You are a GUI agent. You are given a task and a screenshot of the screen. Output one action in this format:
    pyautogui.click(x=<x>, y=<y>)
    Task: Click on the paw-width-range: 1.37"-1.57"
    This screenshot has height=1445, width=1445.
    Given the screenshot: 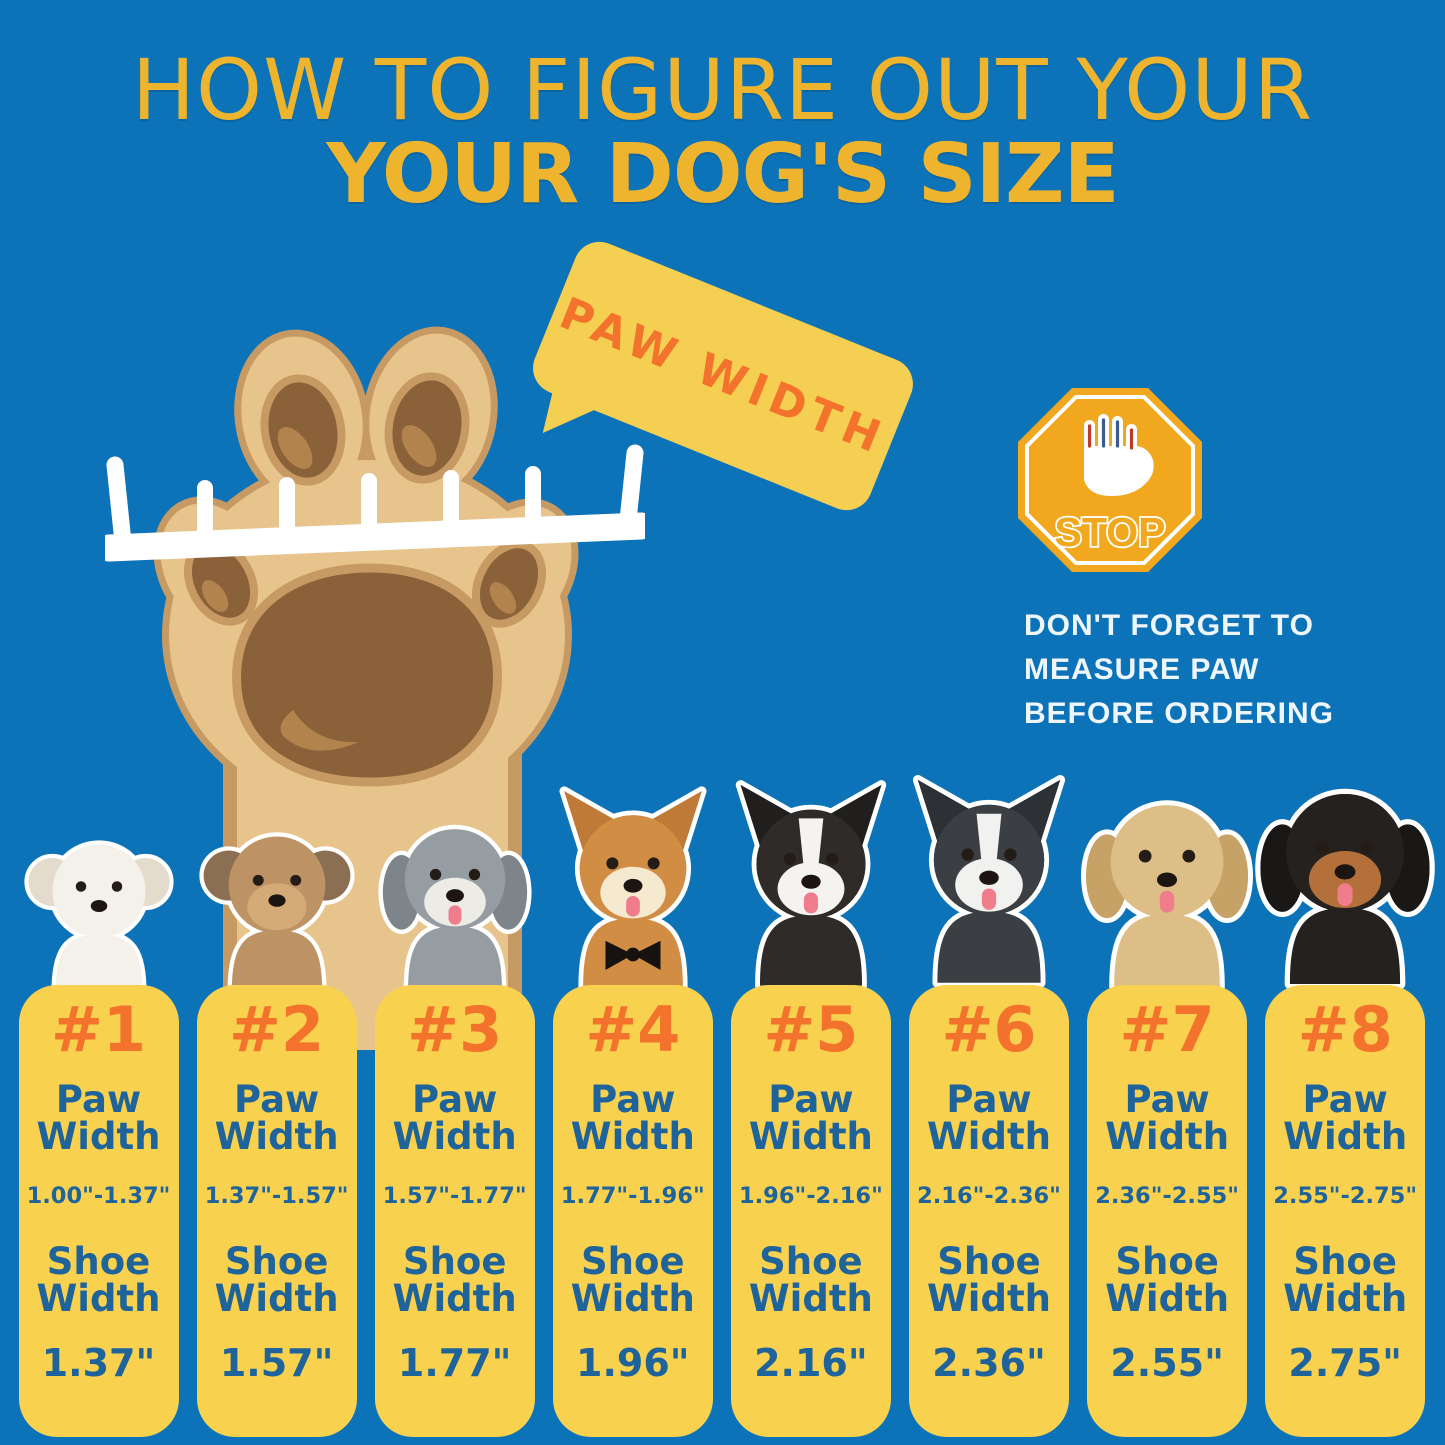 What is the action you would take?
    pyautogui.click(x=276, y=1196)
    